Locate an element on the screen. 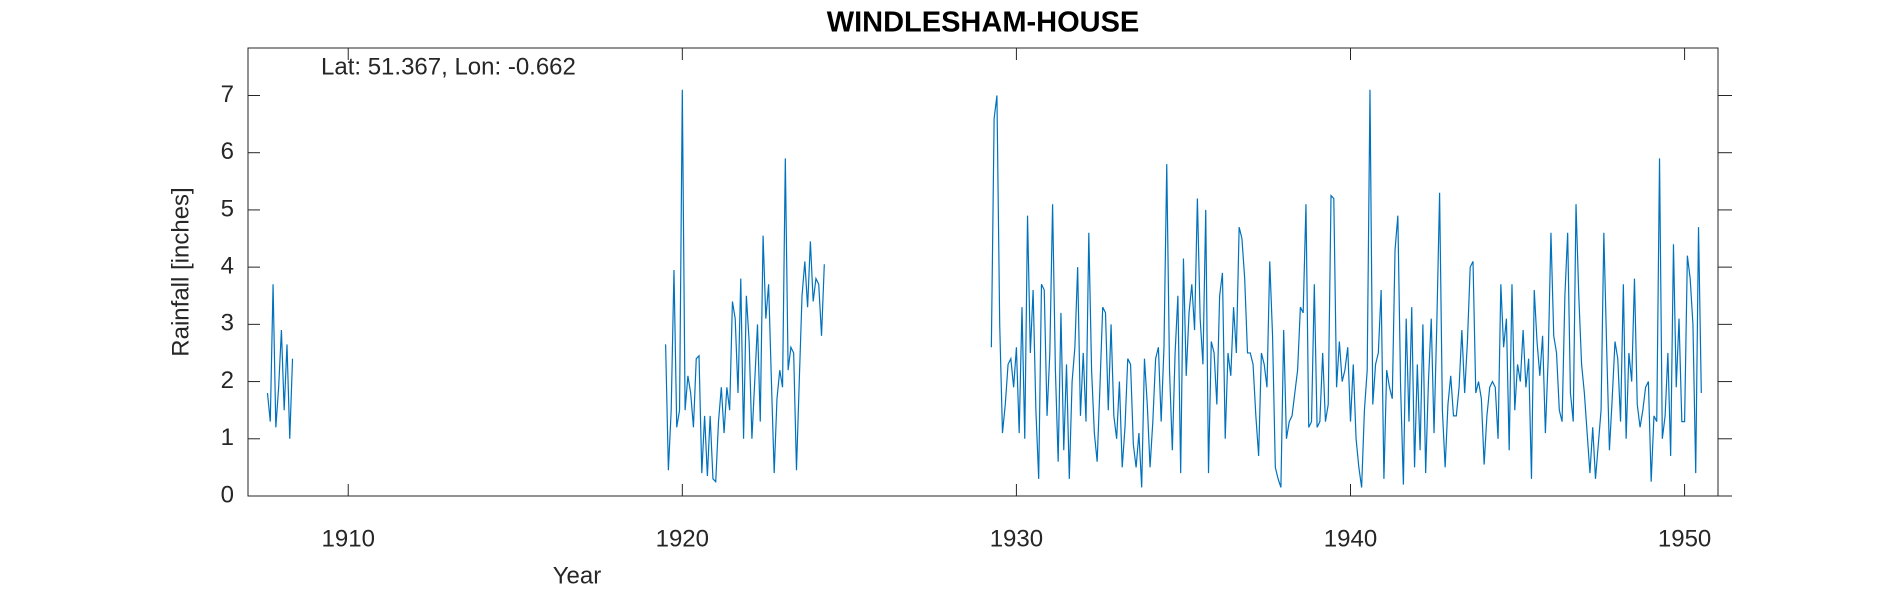  annotation: Lat: 51.367, Lon: -0.662 is located at coordinates (448, 66).